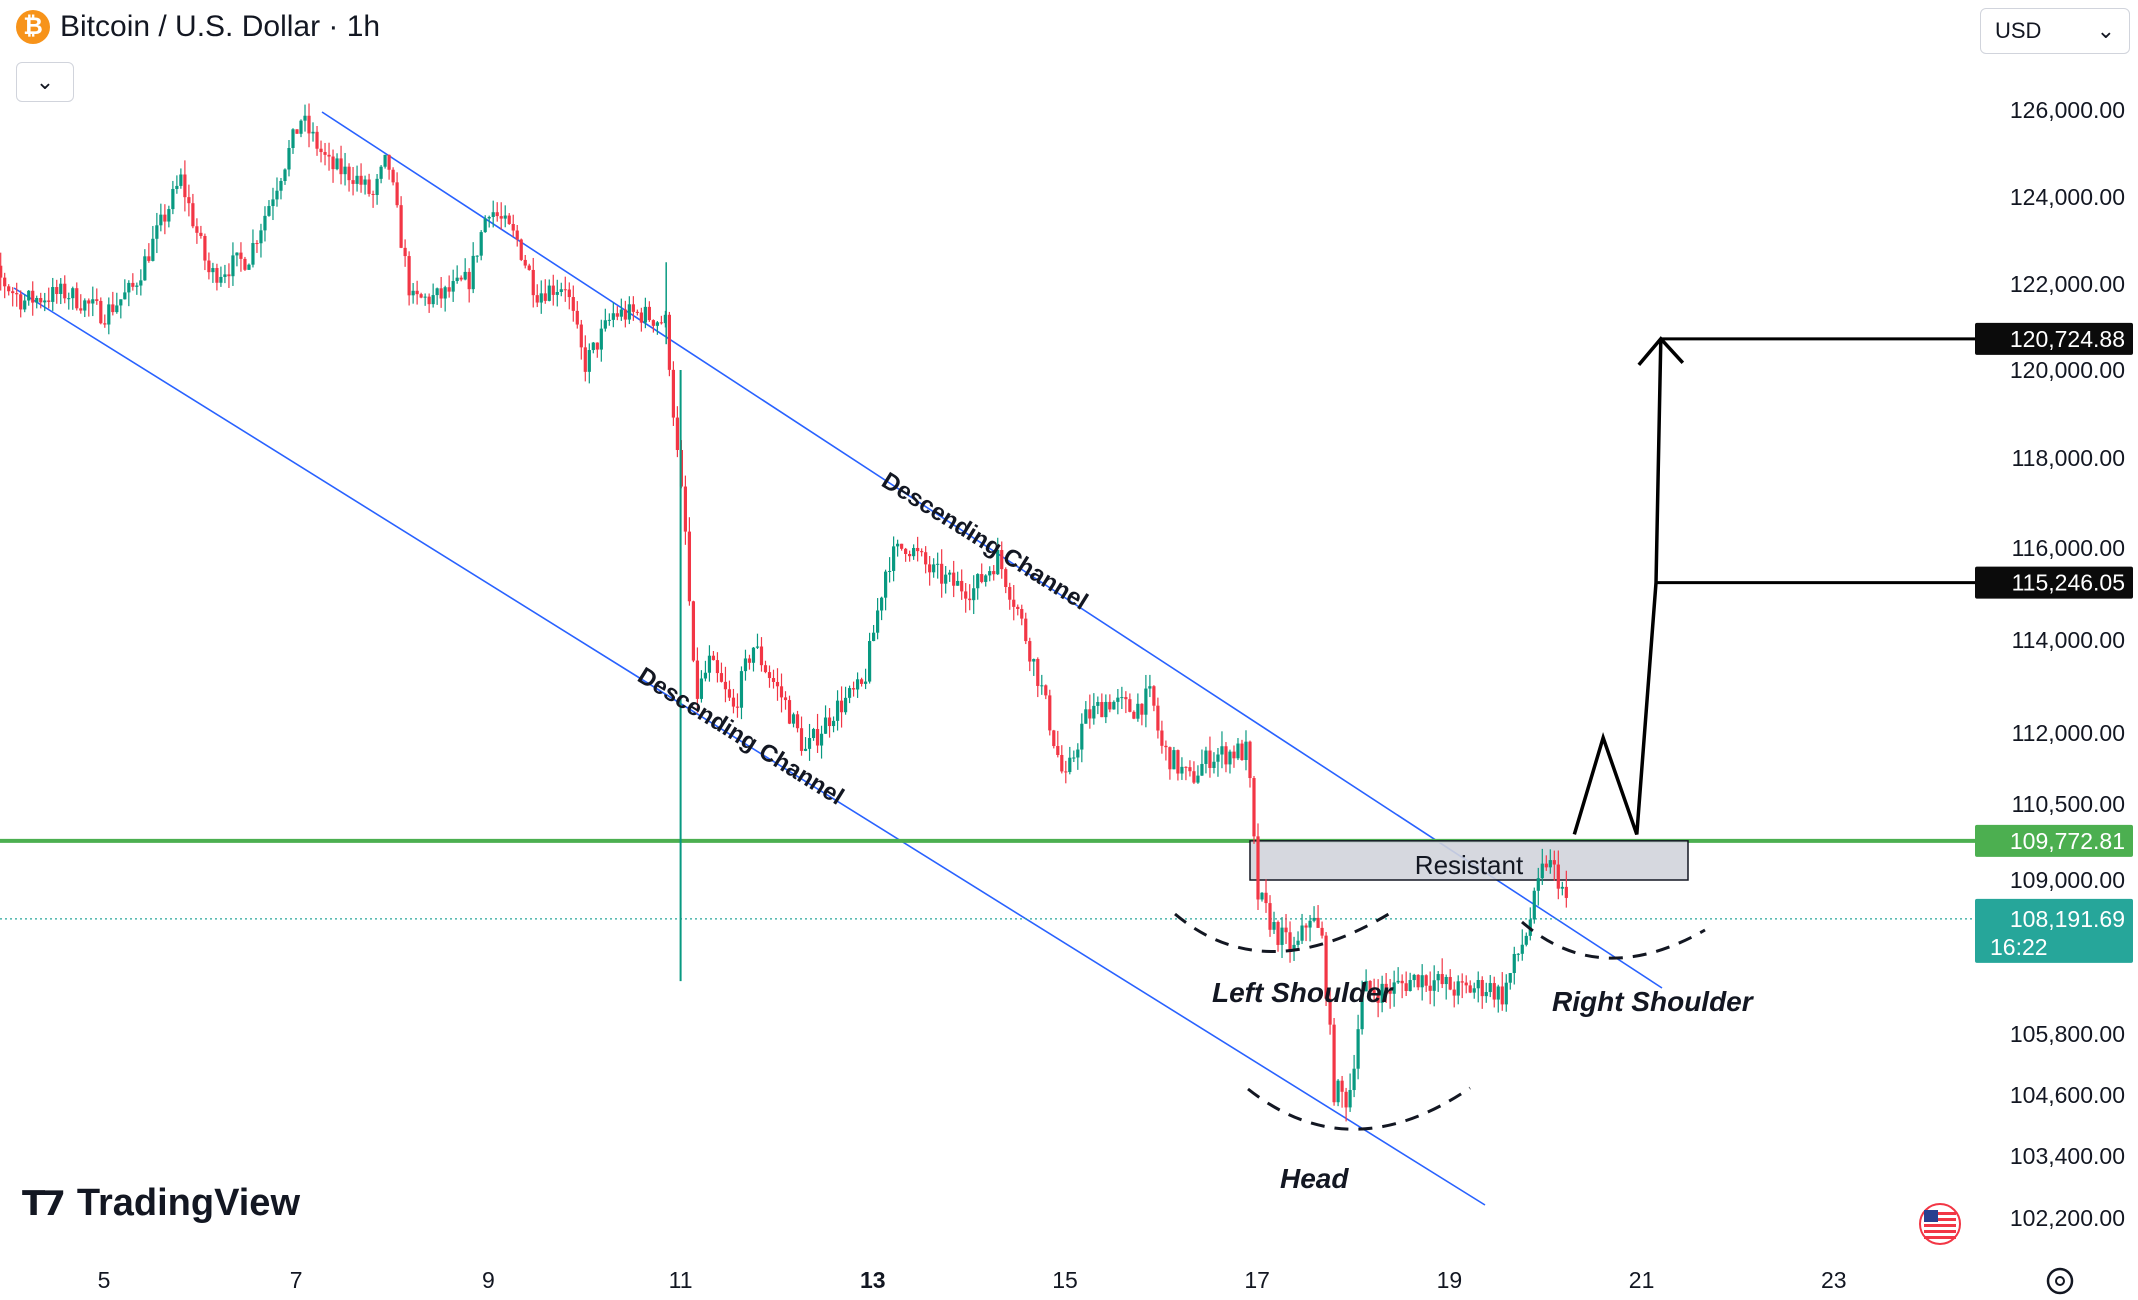 The height and width of the screenshot is (1300, 2138). I want to click on symbol-title: Bitcoin / U.S. Dollar · 1h, so click(220, 26).